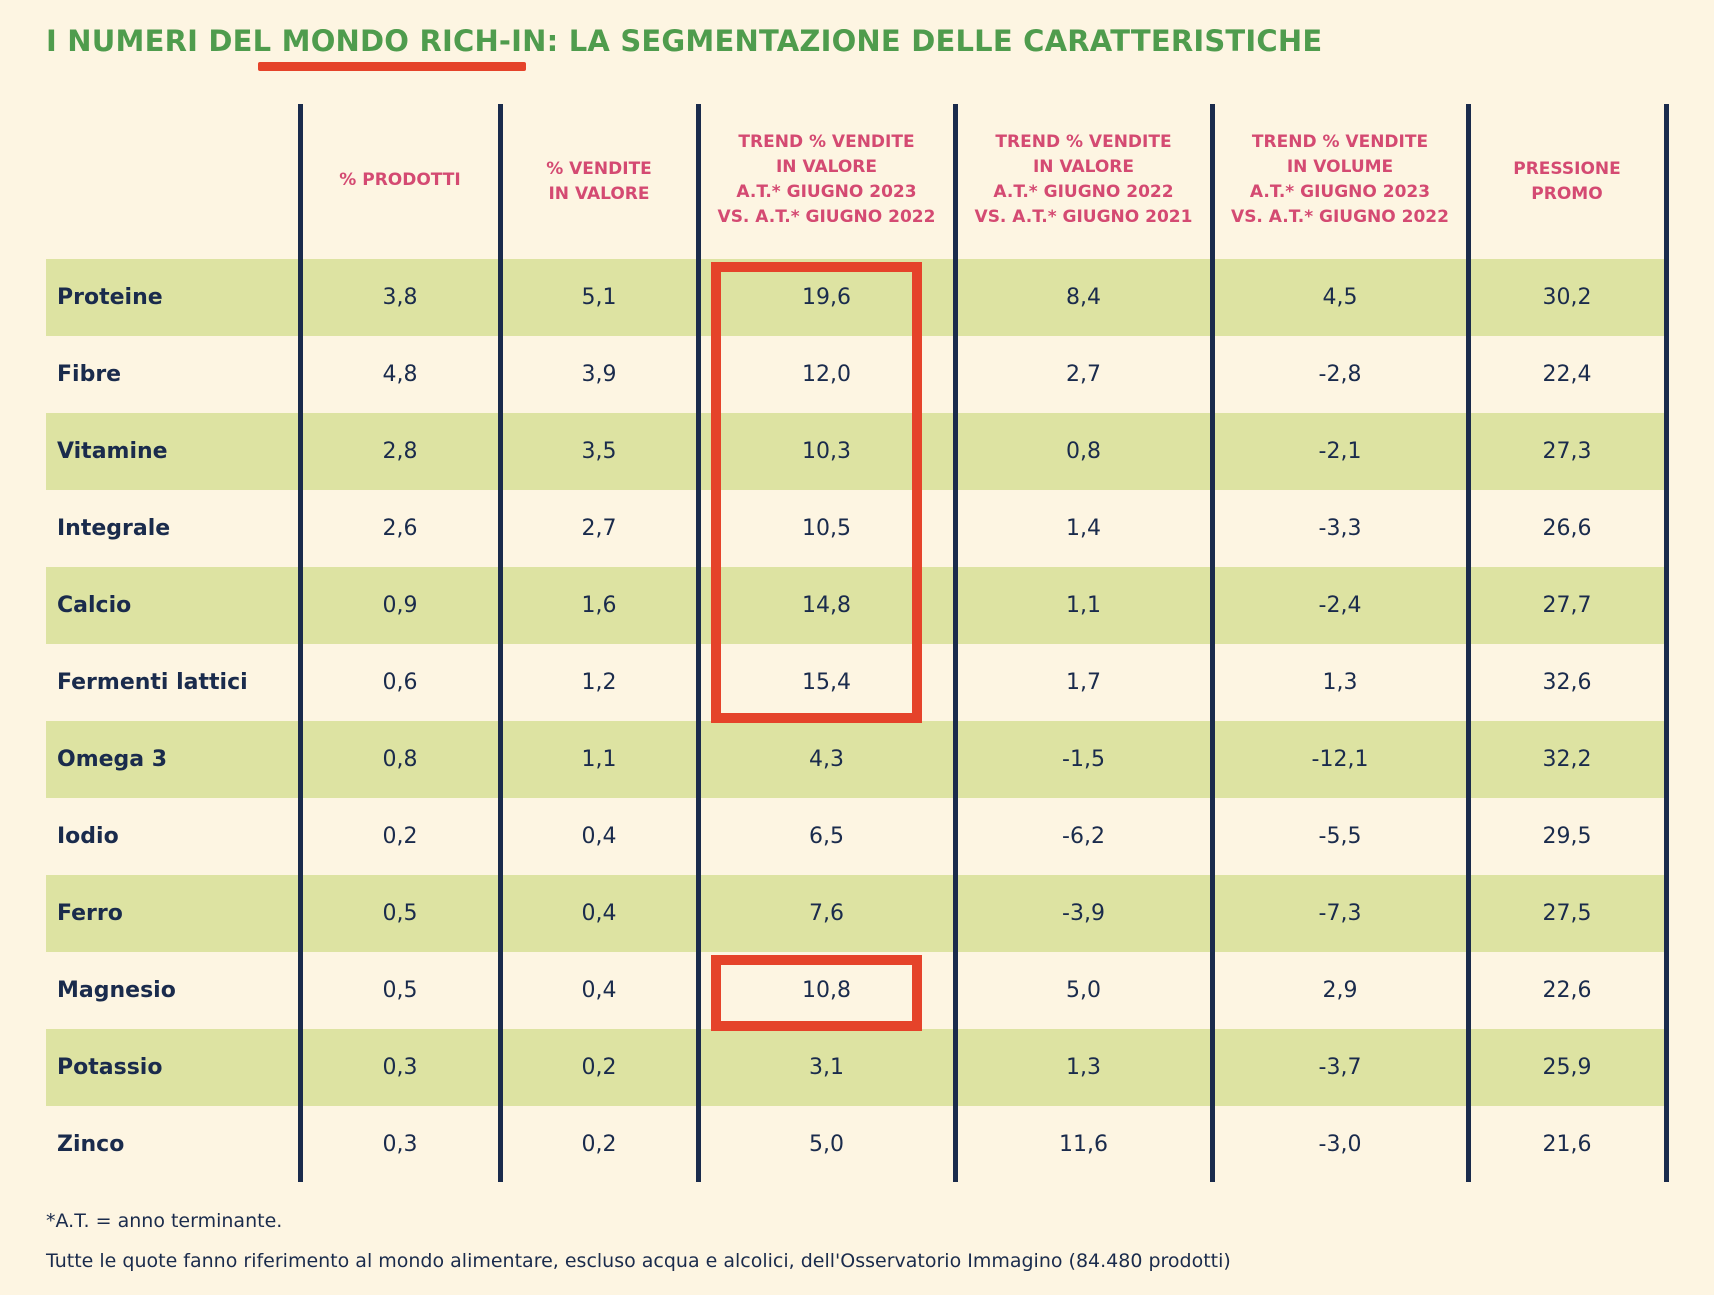  What do you see at coordinates (599, 605) in the screenshot?
I see `table-cell: 1,6` at bounding box center [599, 605].